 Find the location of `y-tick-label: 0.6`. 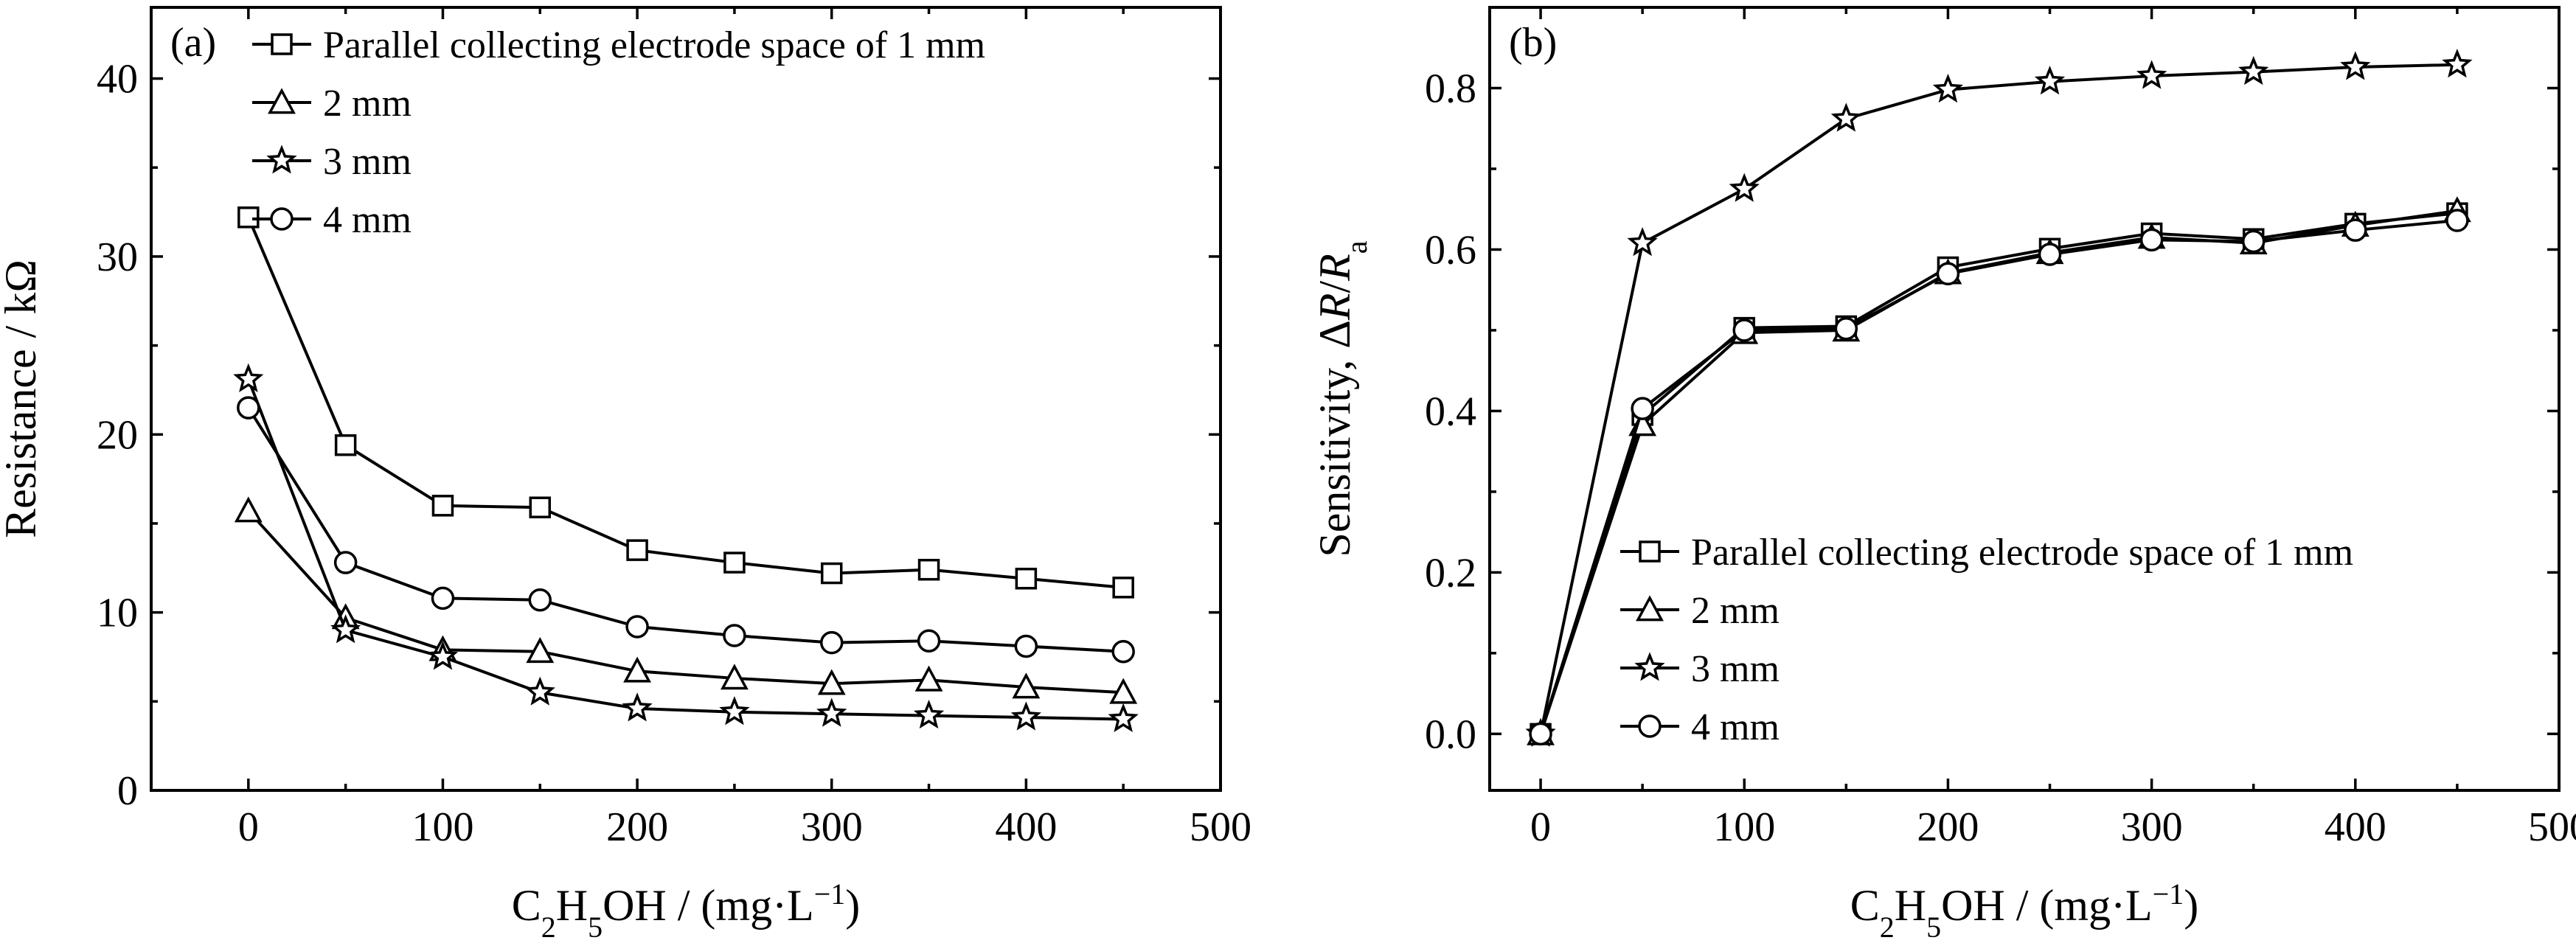

y-tick-label: 0.6 is located at coordinates (1450, 250).